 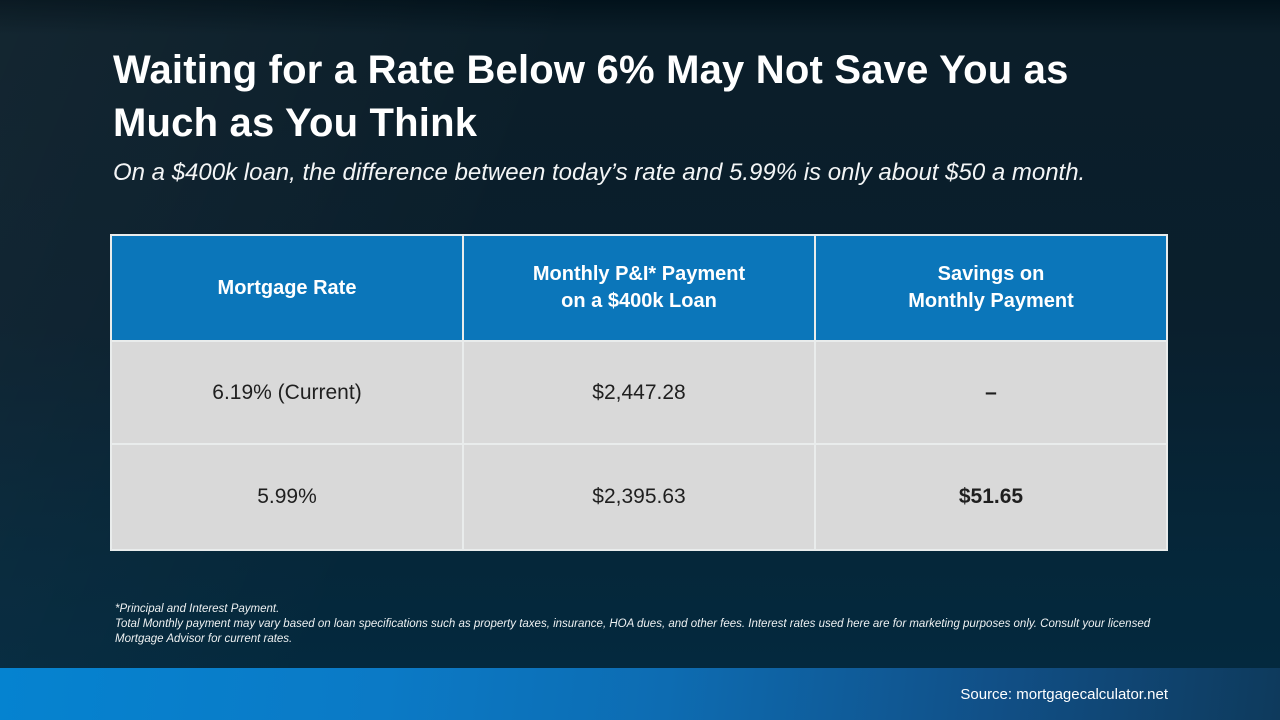 I want to click on cell-payment-lower: $2,395.63, so click(x=639, y=497).